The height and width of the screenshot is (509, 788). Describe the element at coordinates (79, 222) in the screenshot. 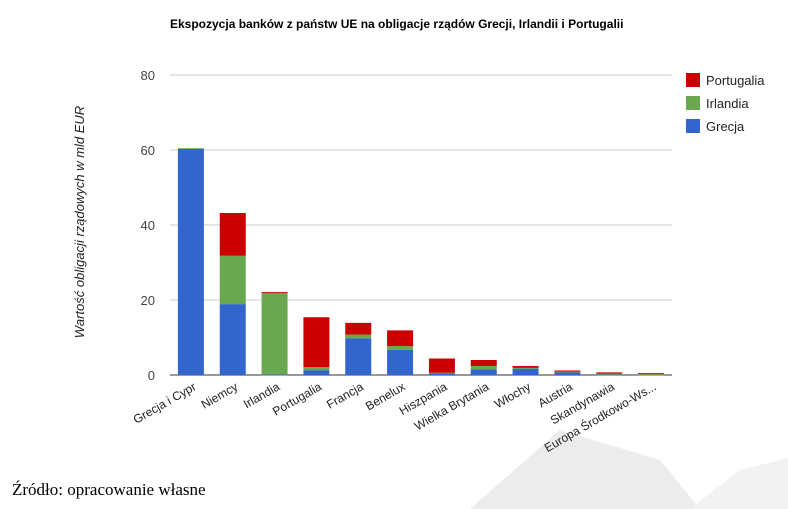

I see `y-axis-title: Wartość obligacji rządowych w mld EUR` at that location.